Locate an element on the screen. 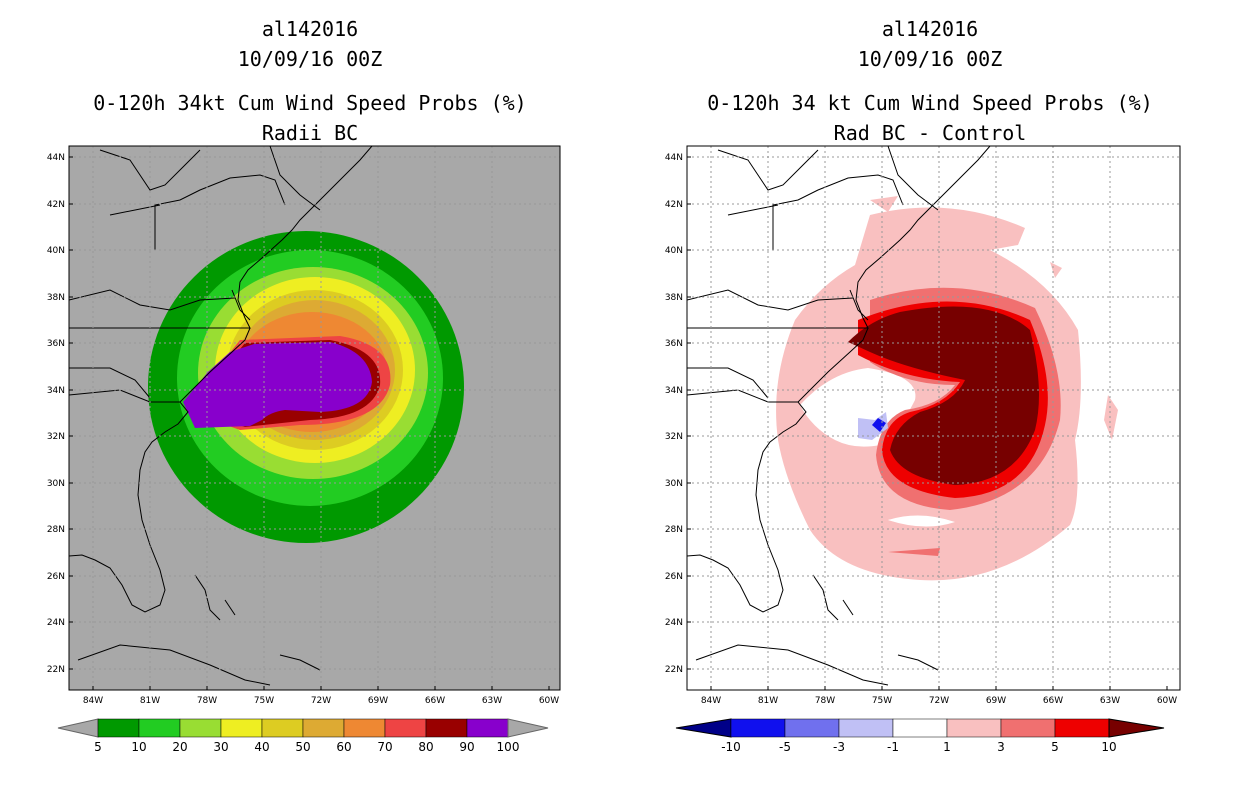  right-lat-label: 22N is located at coordinates (674, 670).